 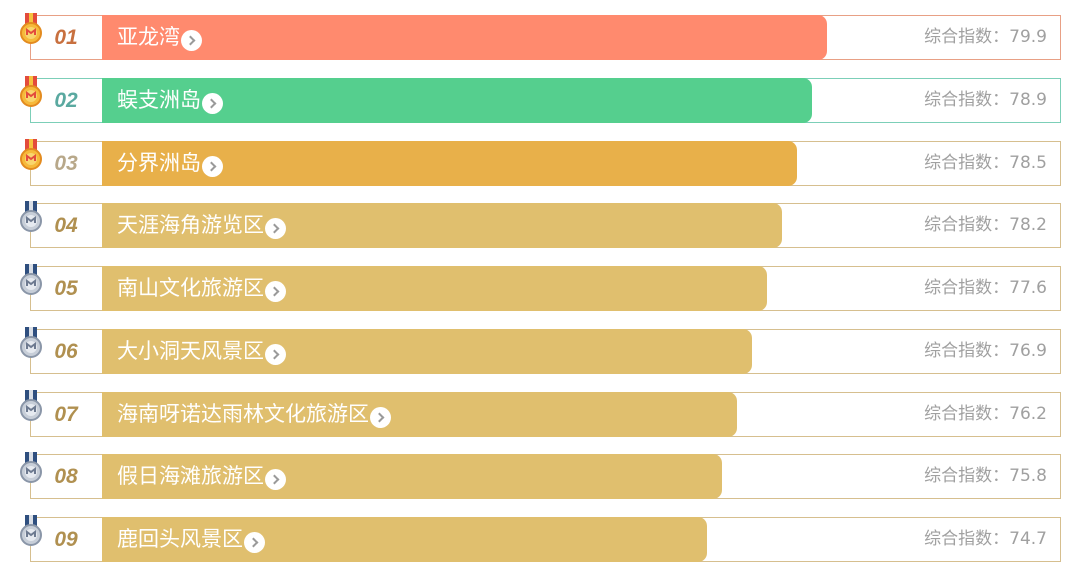 I want to click on scenic-spot-name: 分界洲岛, so click(x=170, y=163).